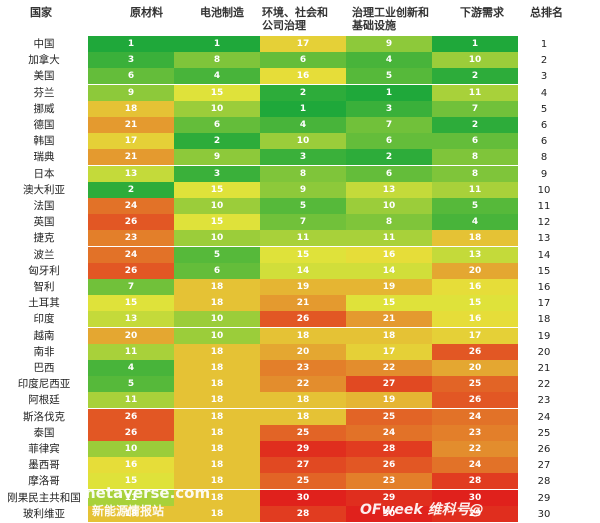  I want to click on rank-cell: 29, so click(389, 497).